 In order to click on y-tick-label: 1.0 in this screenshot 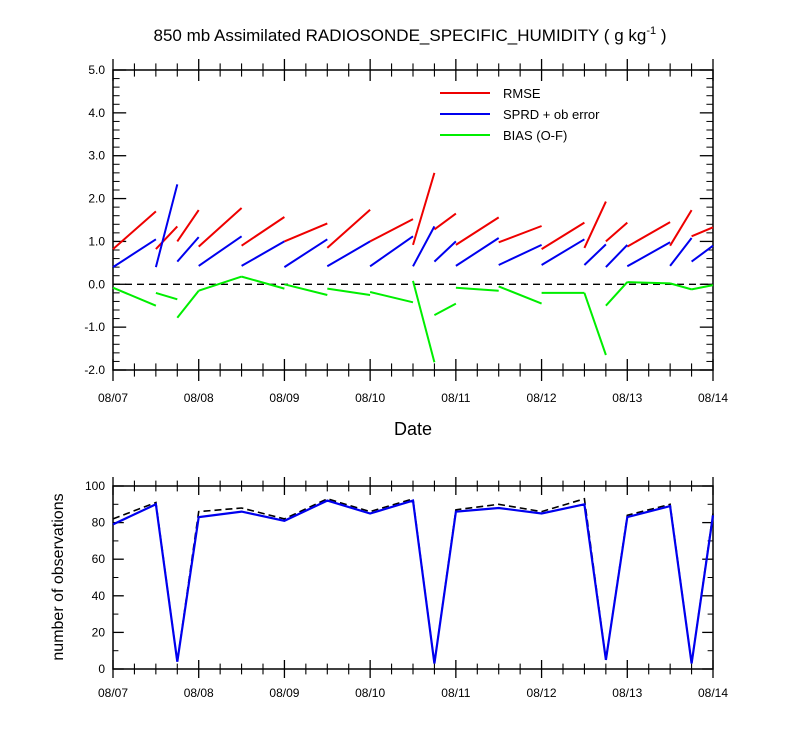, I will do `click(96, 241)`.